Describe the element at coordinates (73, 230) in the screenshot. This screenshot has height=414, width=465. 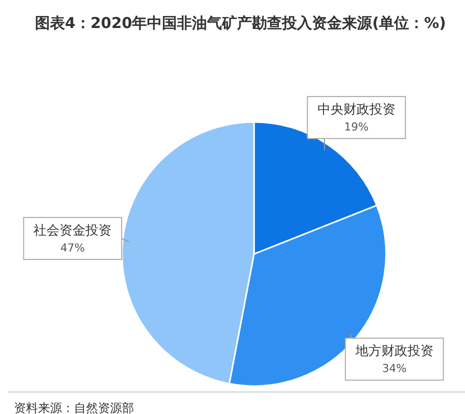
I see `slice-label: 社会资金投资` at that location.